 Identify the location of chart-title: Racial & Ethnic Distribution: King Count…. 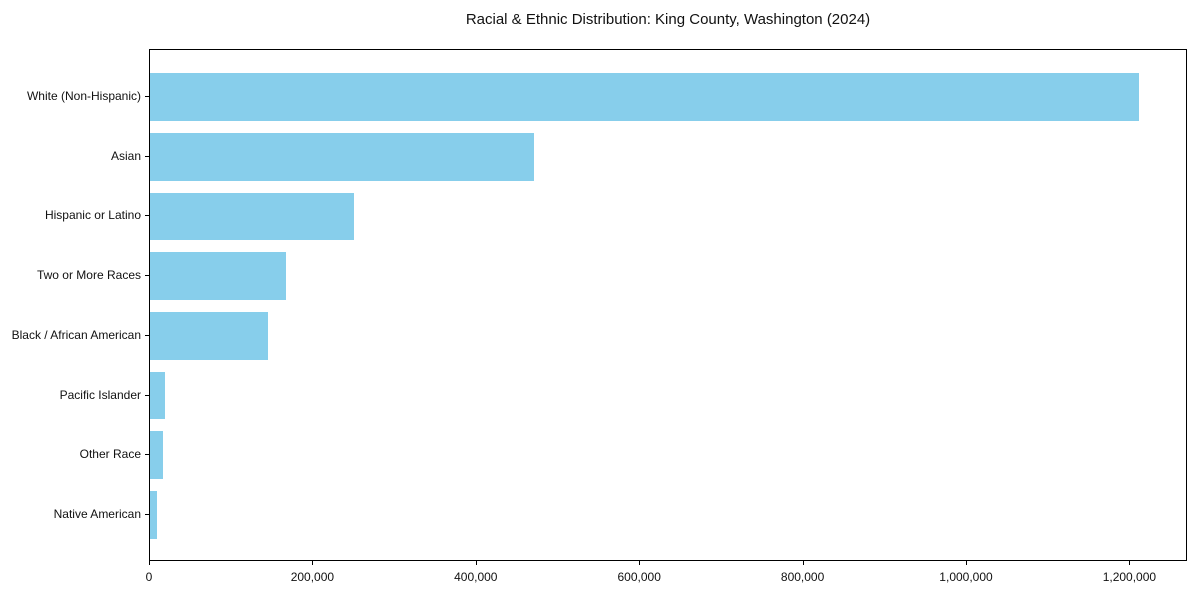
(668, 19).